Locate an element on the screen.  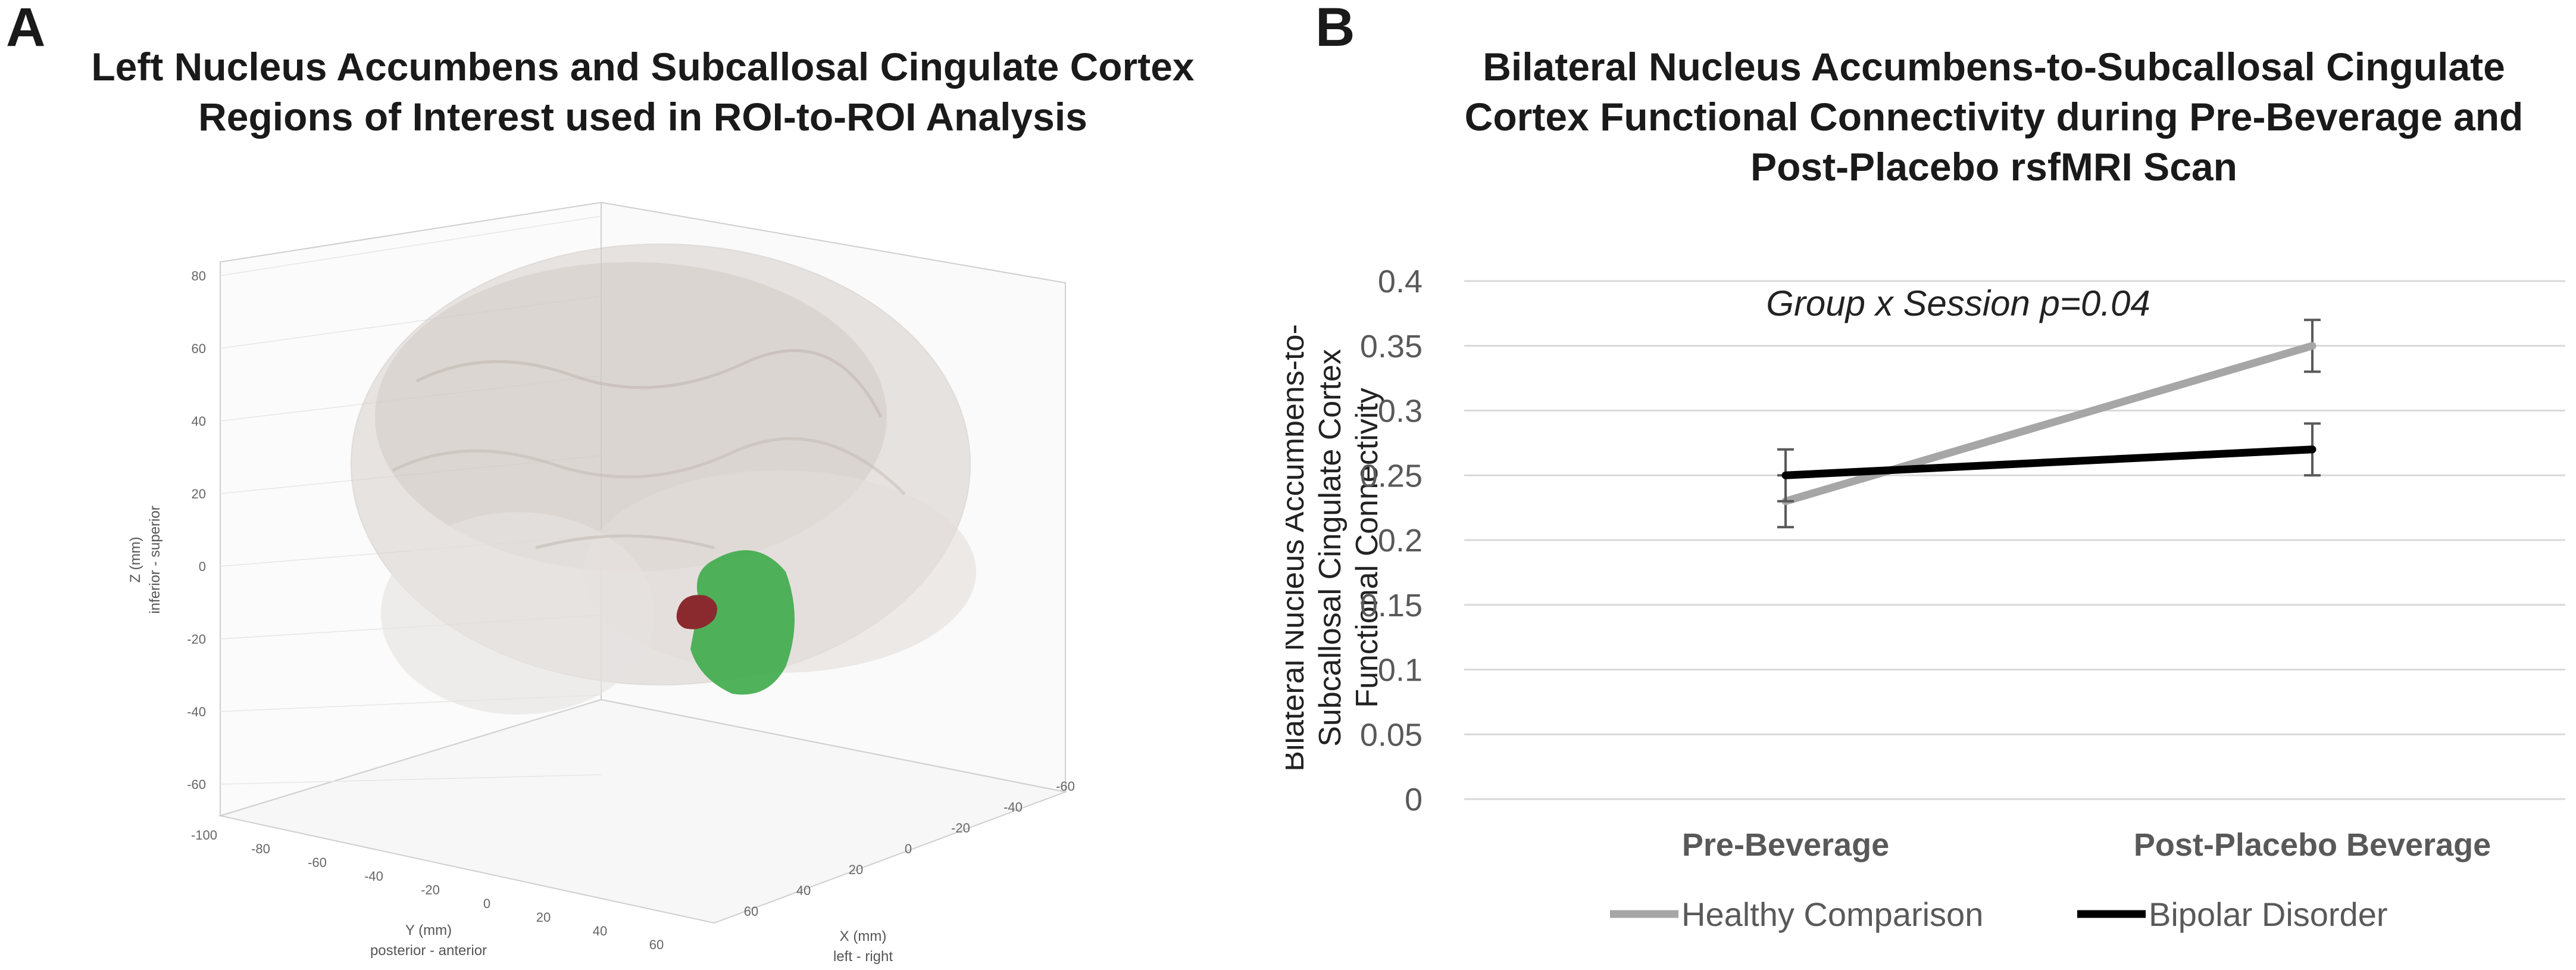
y-tick-label: 0.05 is located at coordinates (1391, 735).